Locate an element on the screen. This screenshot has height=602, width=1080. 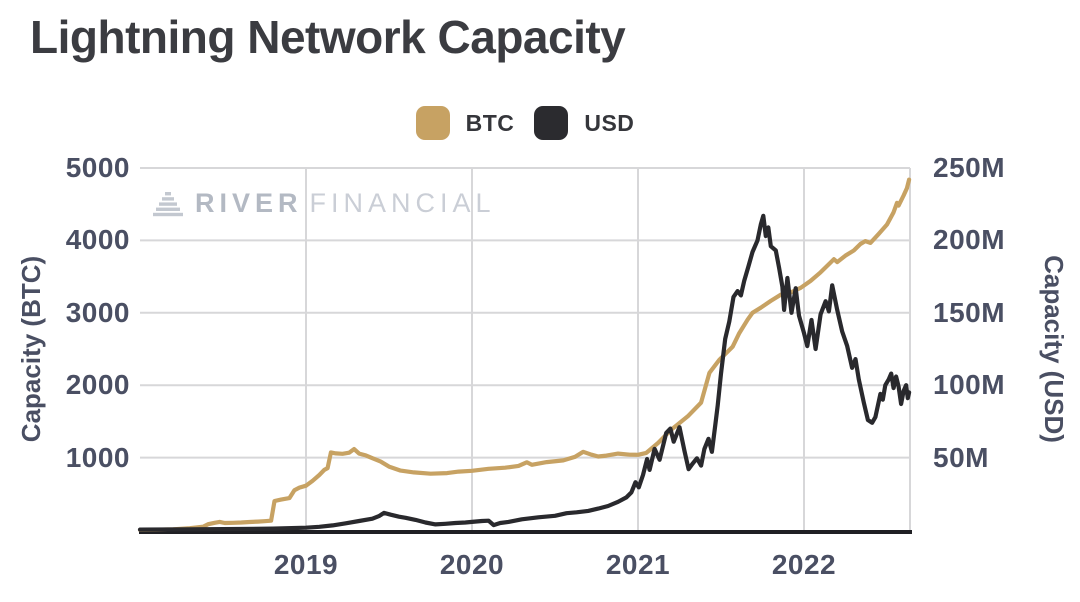
legend-item-btc: BTC is located at coordinates (465, 123).